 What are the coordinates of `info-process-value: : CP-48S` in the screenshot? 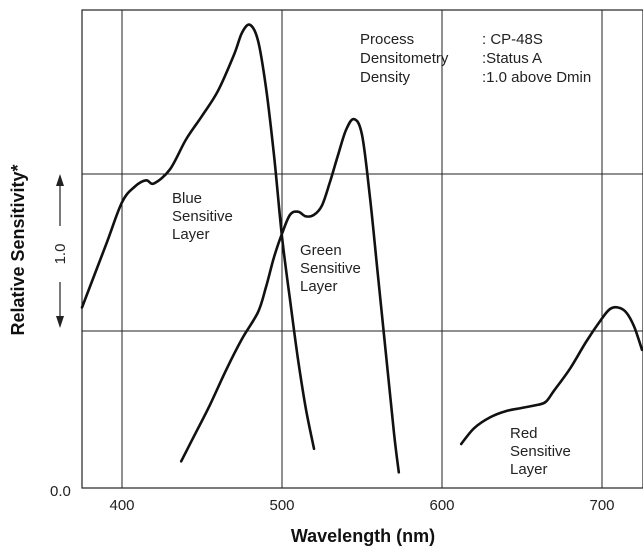 It's located at (512, 39).